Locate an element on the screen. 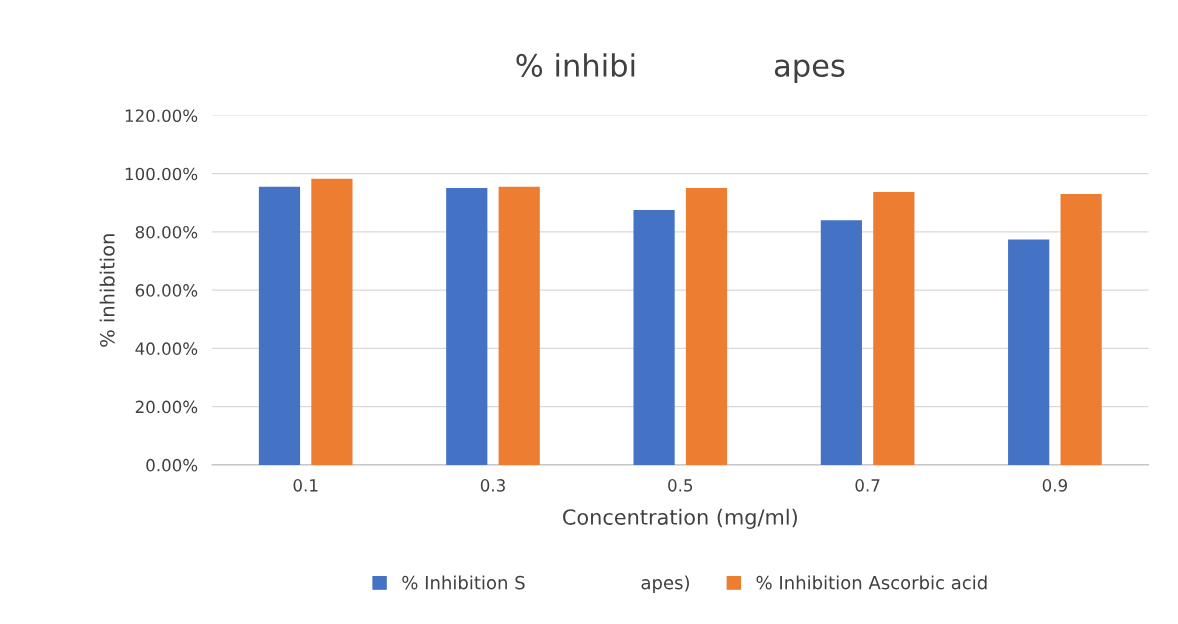 This screenshot has height=624, width=1178. x-tick-label: 0.3 is located at coordinates (492, 485).